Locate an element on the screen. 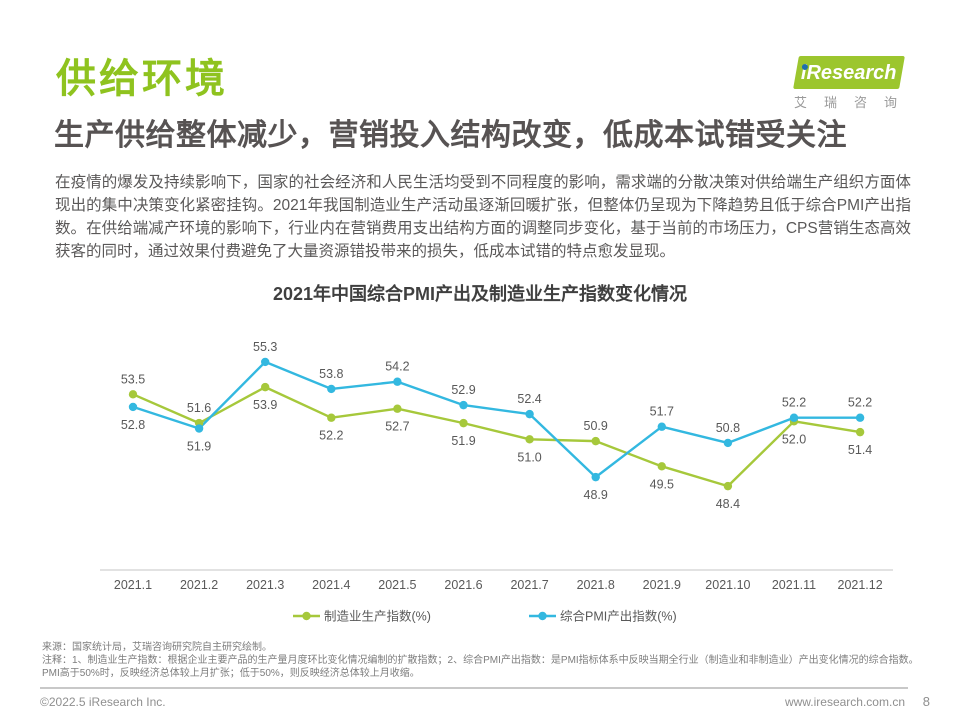  data-label: 51.7 is located at coordinates (662, 412).